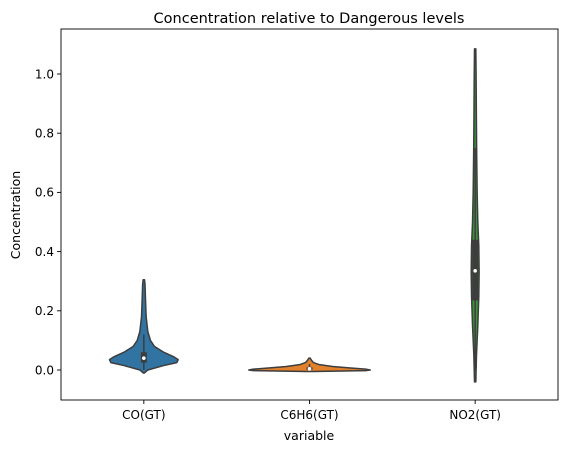  I want to click on x-tick-label: NO2(GT), so click(475, 415).